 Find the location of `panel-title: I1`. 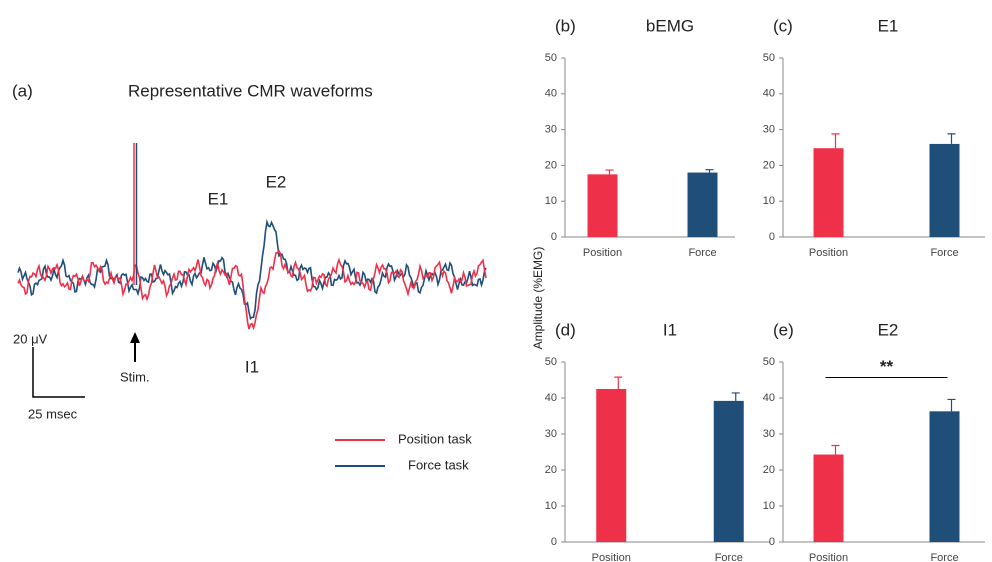

panel-title: I1 is located at coordinates (670, 329).